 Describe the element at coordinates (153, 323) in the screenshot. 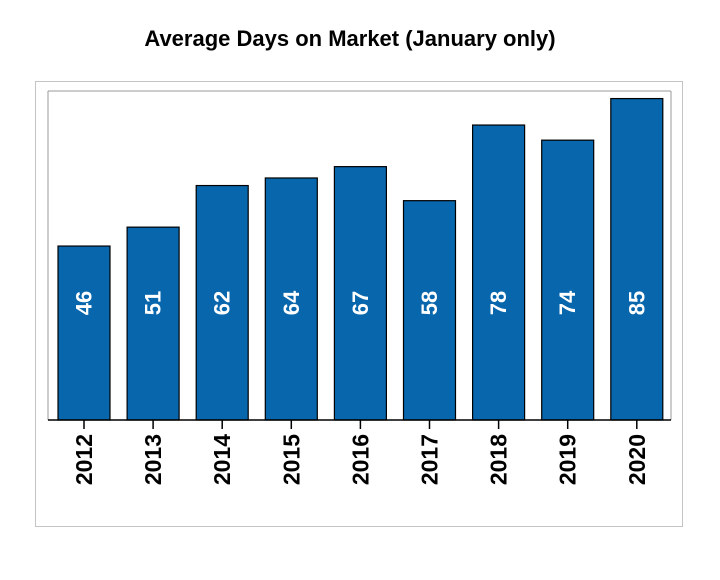

I see `bar-2013` at that location.